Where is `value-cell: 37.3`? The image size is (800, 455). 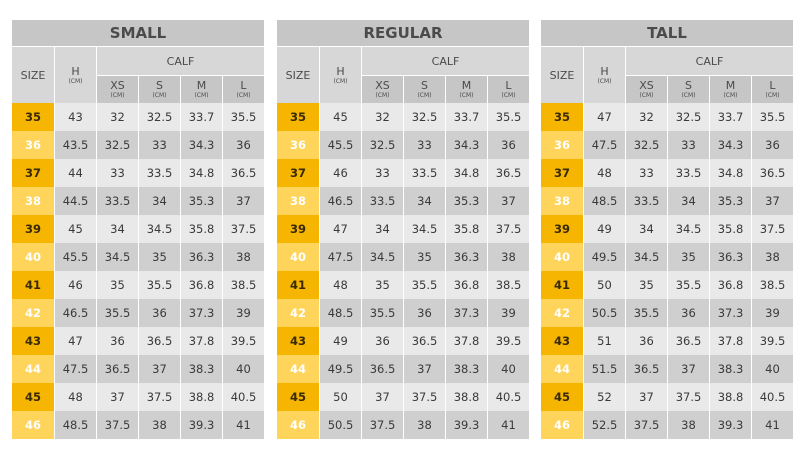
value-cell: 37.3 is located at coordinates (730, 313).